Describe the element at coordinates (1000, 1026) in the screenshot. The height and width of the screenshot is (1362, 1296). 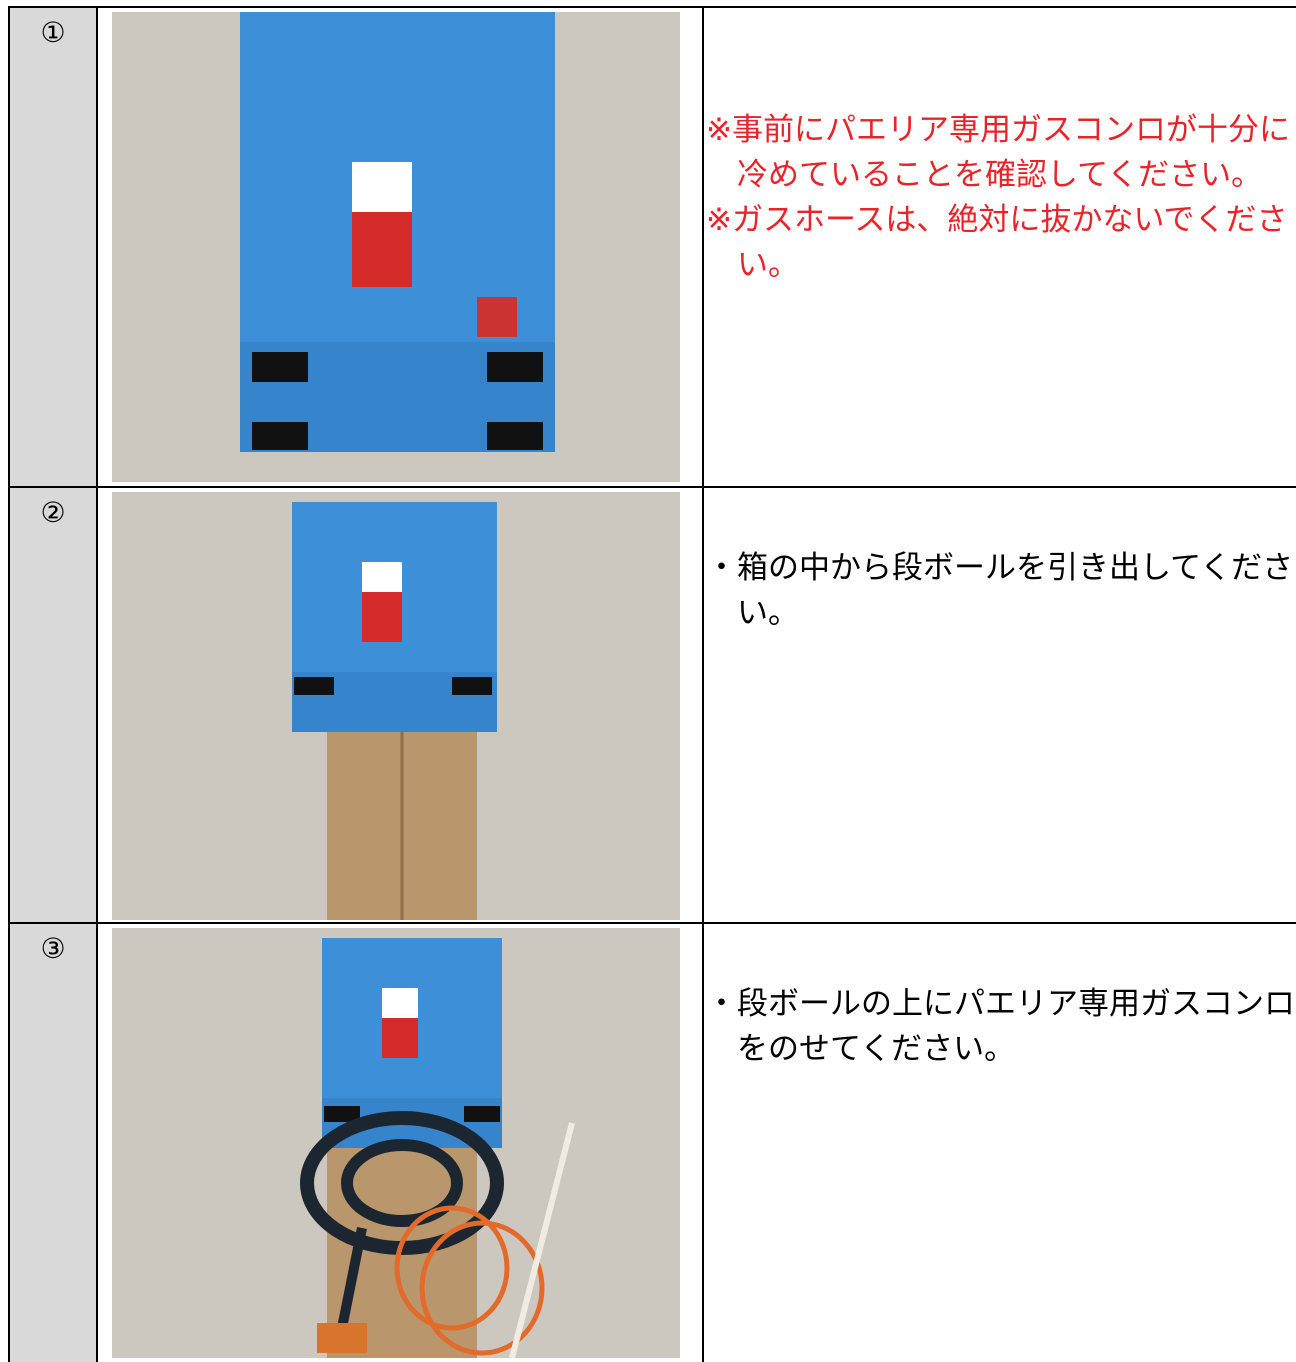
I see `note: ・段ボールの上にパエリア専用ガスコンロをのせてください。` at that location.